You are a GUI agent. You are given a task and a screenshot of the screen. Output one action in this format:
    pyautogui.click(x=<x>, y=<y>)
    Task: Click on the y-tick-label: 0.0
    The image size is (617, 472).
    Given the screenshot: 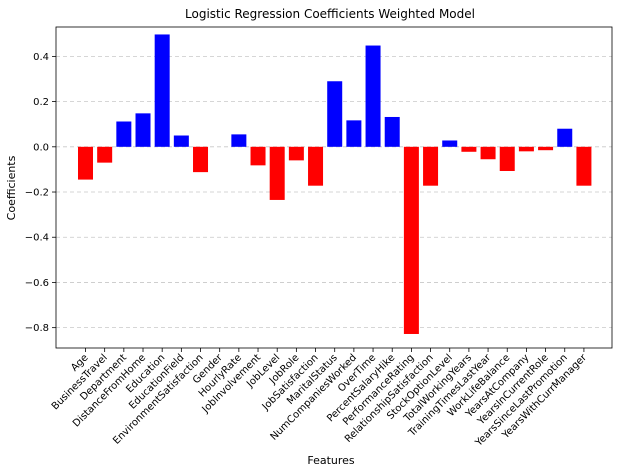 What is the action you would take?
    pyautogui.click(x=41, y=147)
    